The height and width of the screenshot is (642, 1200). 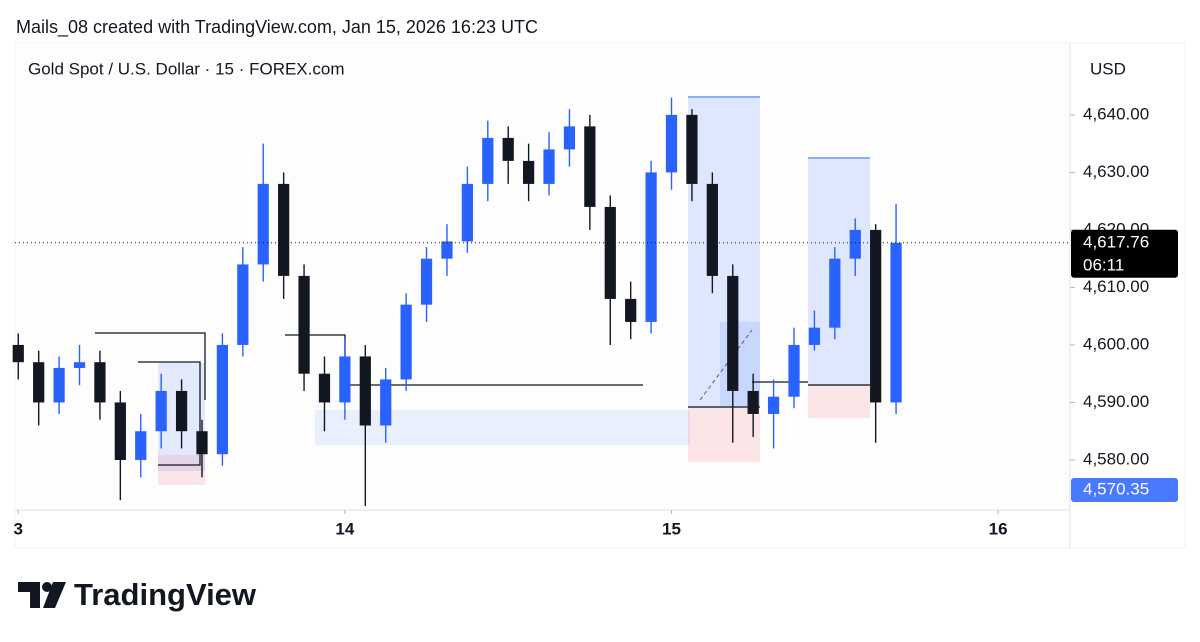 I want to click on logo-dot, so click(x=47, y=587).